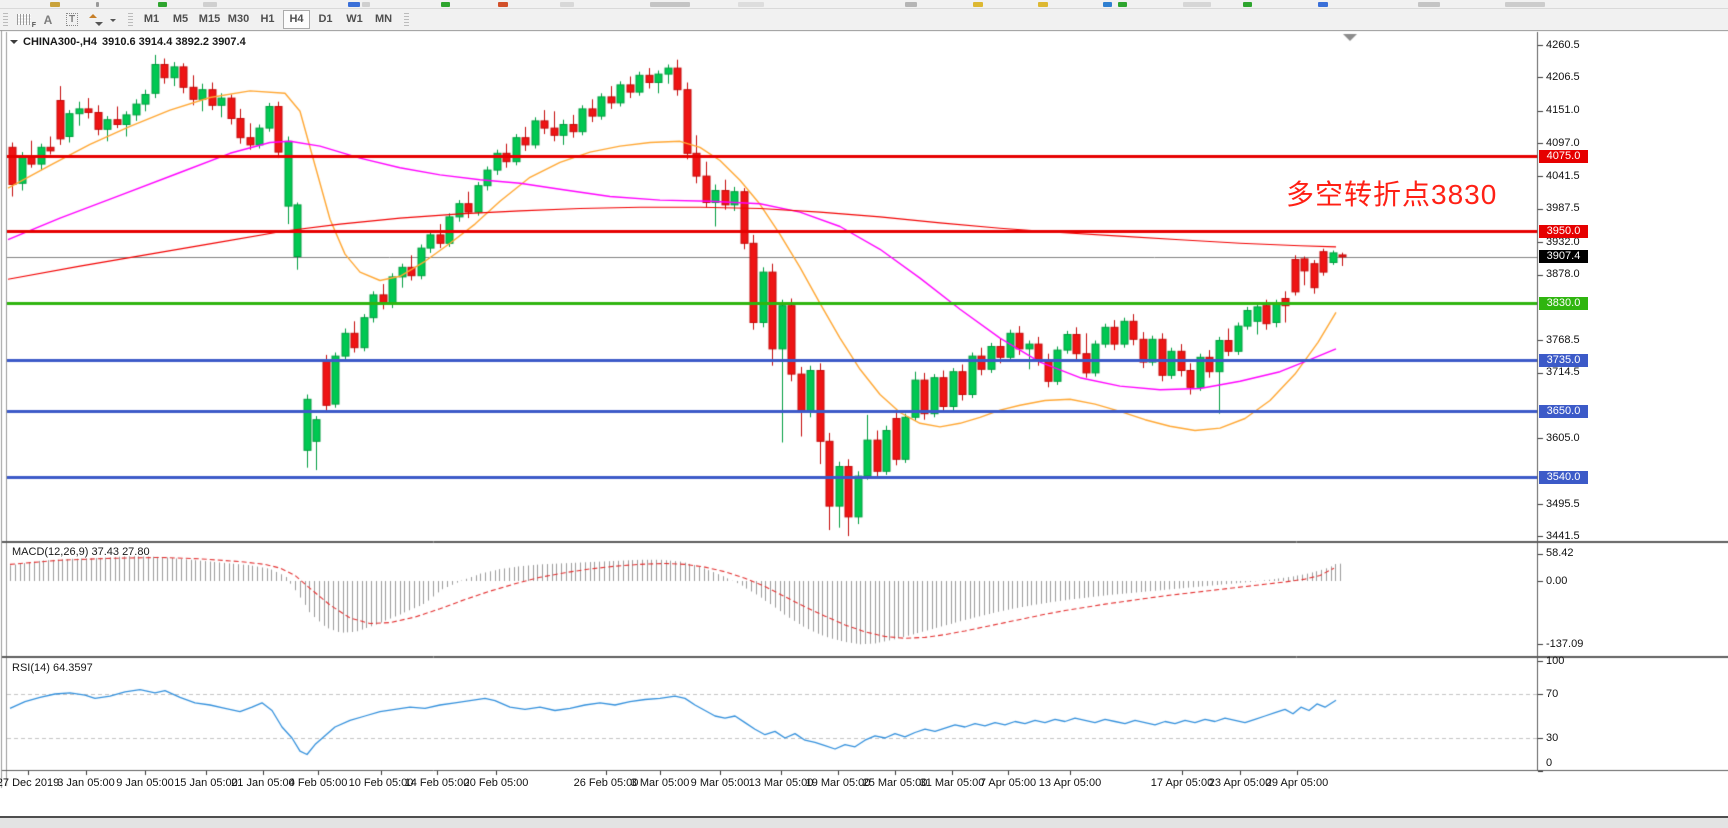  What do you see at coordinates (1560, 553) in the screenshot?
I see `macd-tick-label: 58.42` at bounding box center [1560, 553].